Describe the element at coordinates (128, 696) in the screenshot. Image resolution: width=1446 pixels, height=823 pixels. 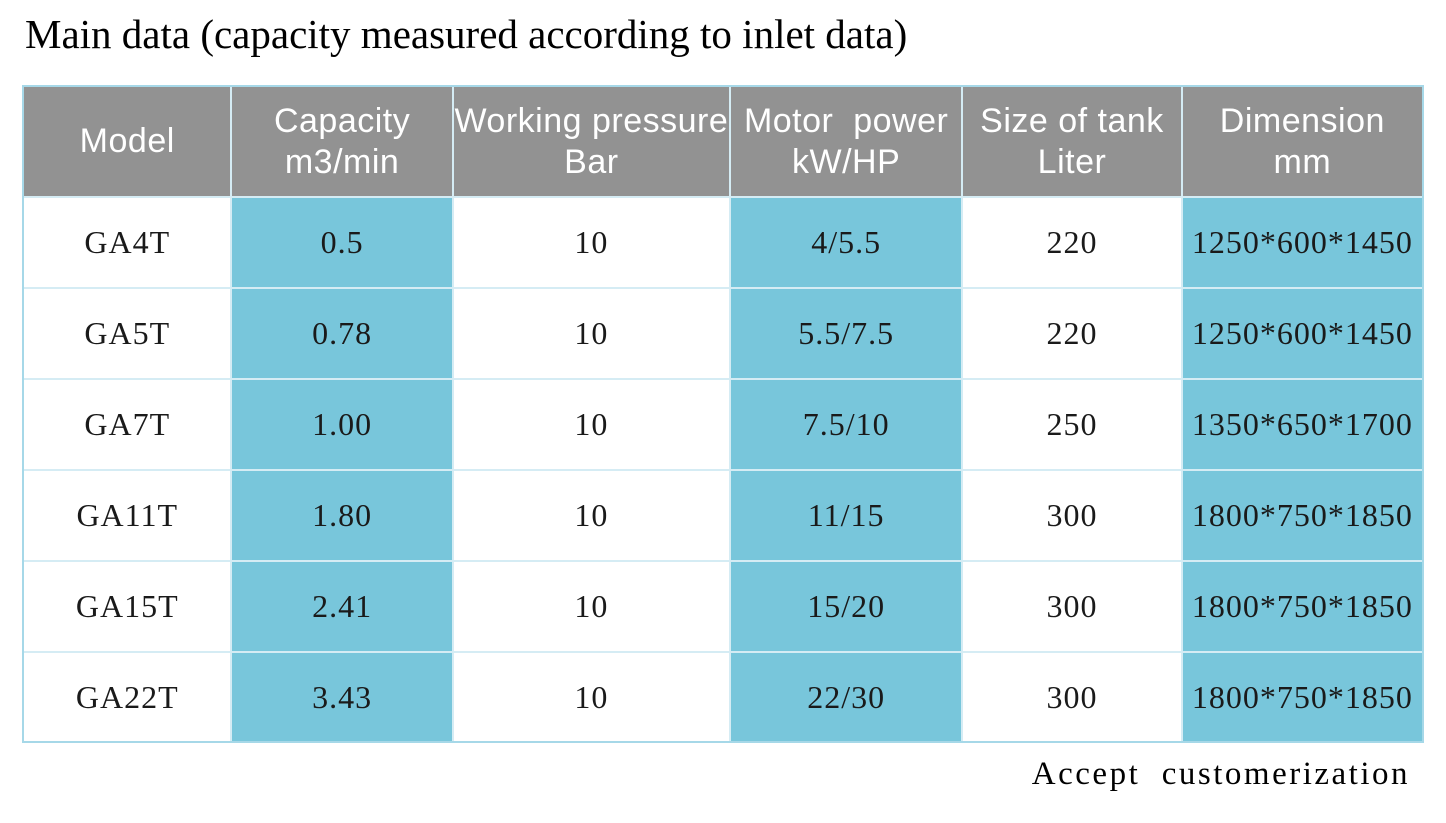
I see `cell-model: GA22T` at that location.